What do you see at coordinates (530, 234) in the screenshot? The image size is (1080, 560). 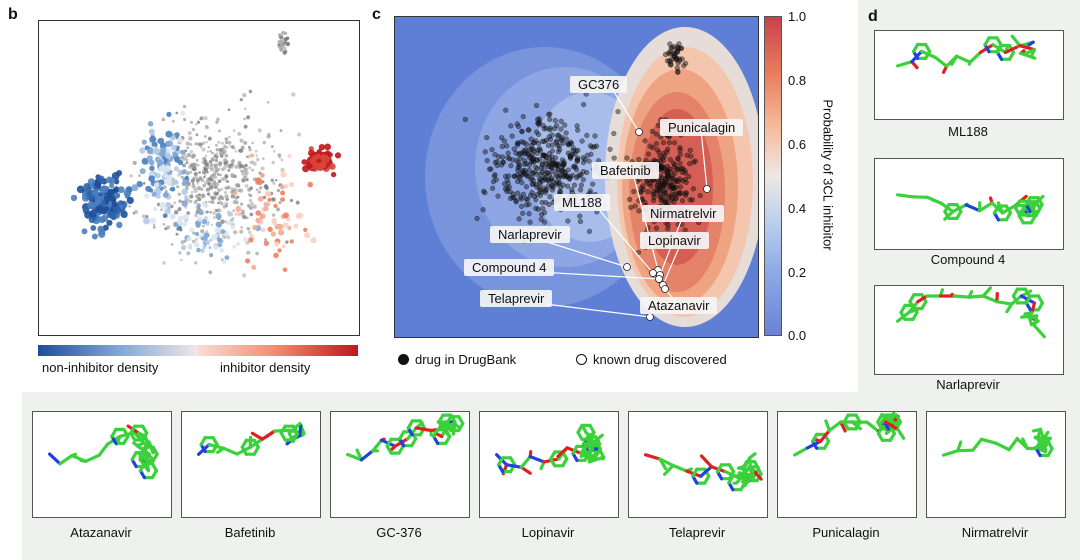 I see `drug-label: Narlaprevir` at bounding box center [530, 234].